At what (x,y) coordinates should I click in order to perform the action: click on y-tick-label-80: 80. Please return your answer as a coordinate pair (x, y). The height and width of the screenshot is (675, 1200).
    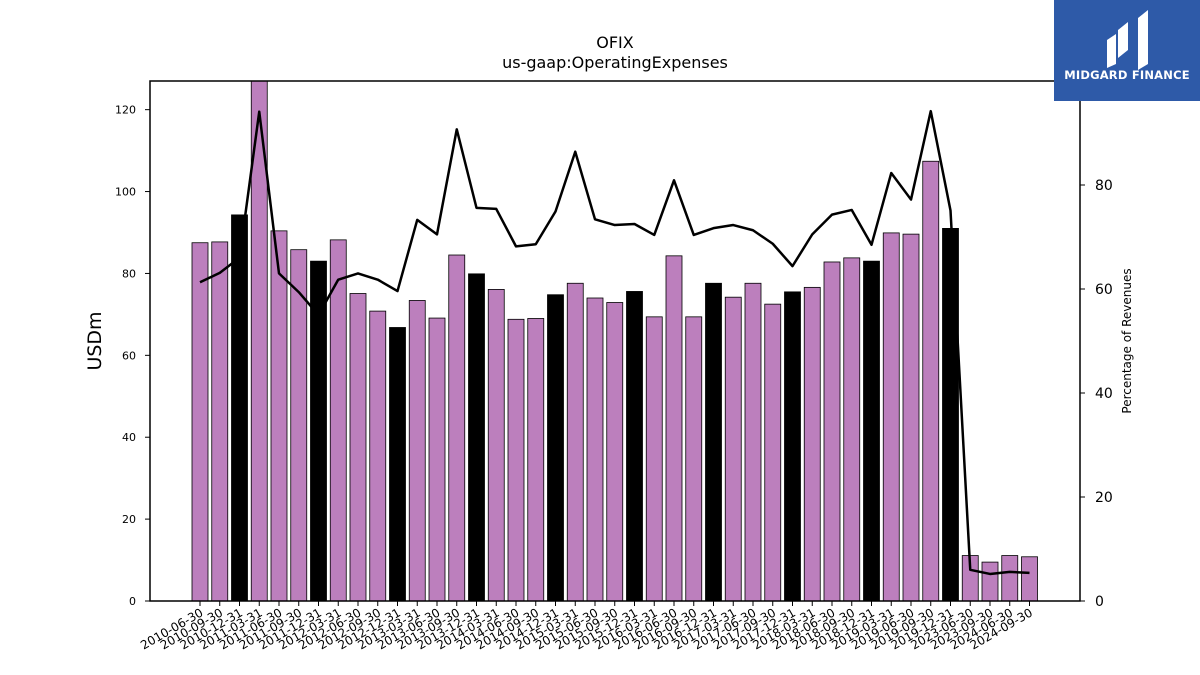
    Looking at the image, I should click on (129, 273).